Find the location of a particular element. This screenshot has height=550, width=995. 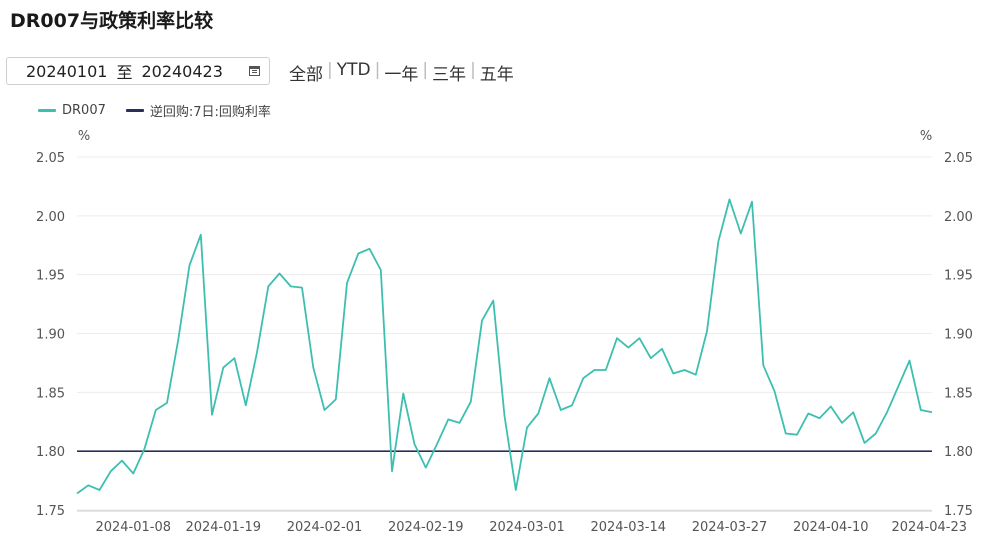

y-axis-unit-left: % is located at coordinates (84, 136).